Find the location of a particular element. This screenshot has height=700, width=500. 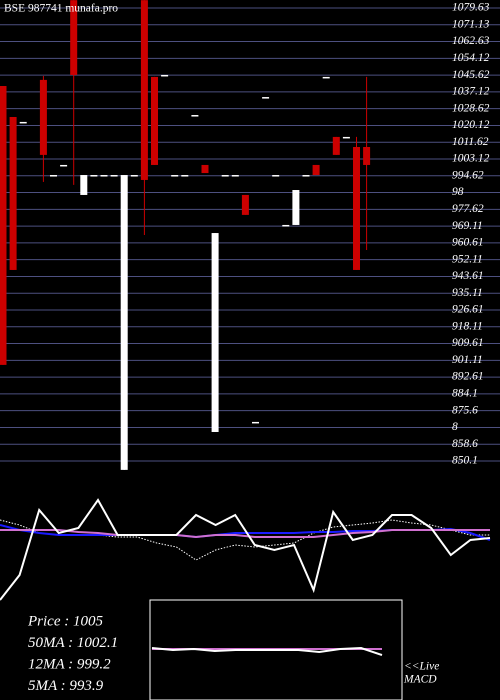

y-tick-label: 98 is located at coordinates (458, 192).